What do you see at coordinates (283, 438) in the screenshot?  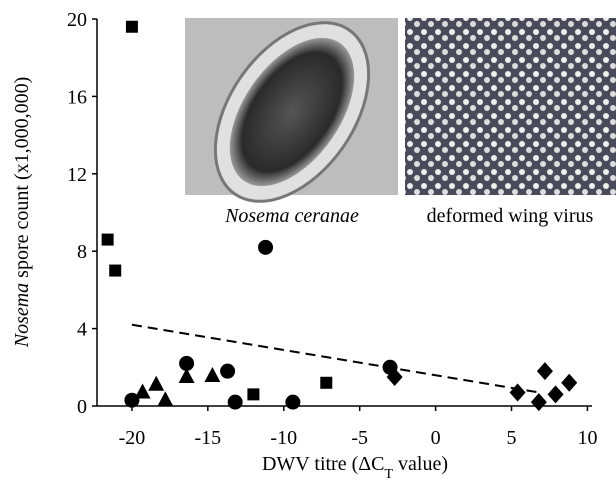 I see `x-tick-label: -10` at bounding box center [283, 438].